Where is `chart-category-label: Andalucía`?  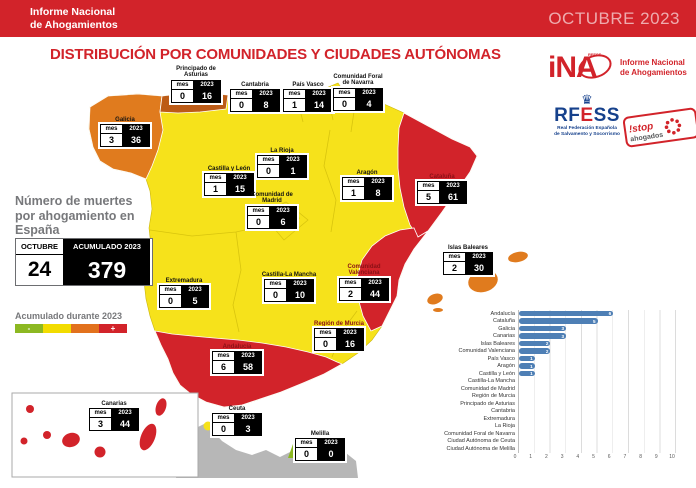
chart-category-label: Andalucía is located at coordinates (502, 313).